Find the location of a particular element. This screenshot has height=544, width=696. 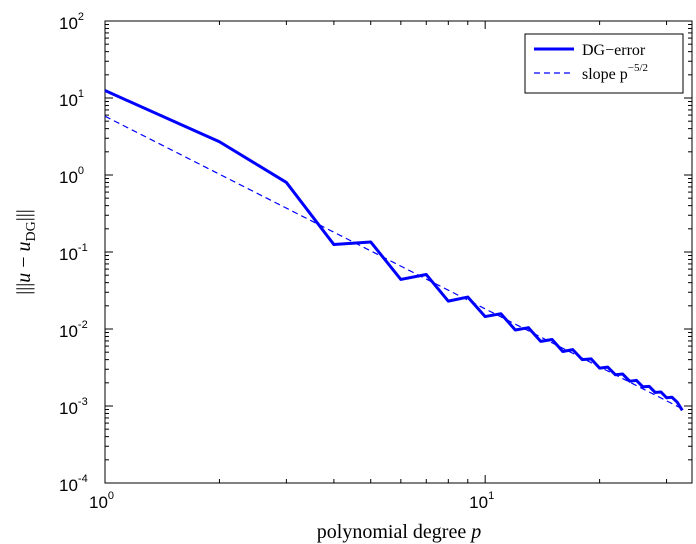

y-tick-label: 10⁻³ is located at coordinates (73, 407).